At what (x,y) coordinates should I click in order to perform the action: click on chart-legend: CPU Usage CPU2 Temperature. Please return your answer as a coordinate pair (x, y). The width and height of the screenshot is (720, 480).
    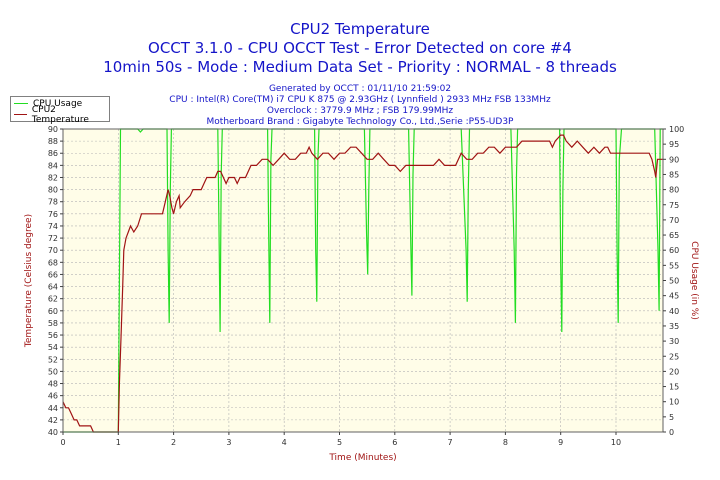
    Looking at the image, I should click on (60, 110).